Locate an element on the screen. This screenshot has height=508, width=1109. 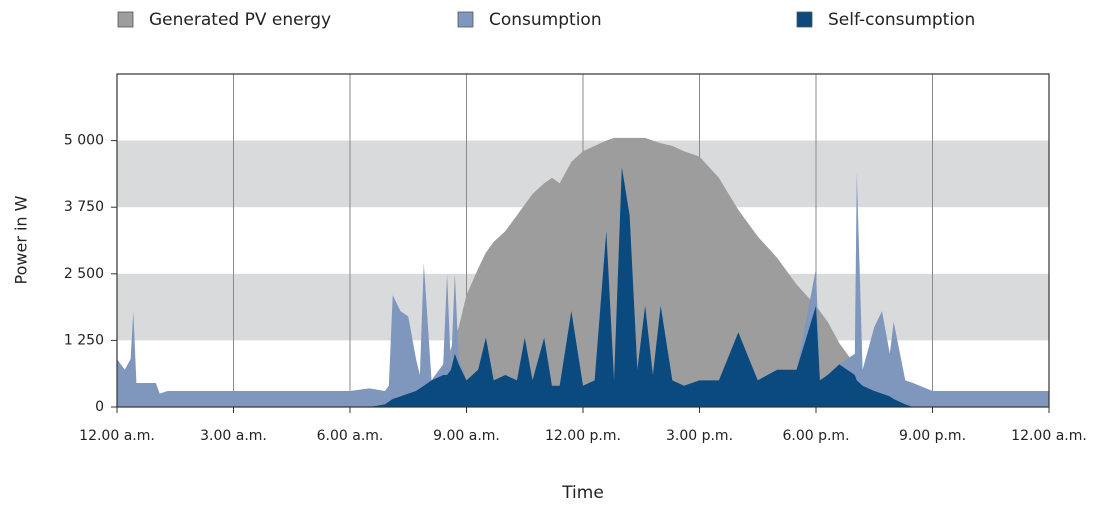
y-axis-label: Power in W is located at coordinates (21, 239).